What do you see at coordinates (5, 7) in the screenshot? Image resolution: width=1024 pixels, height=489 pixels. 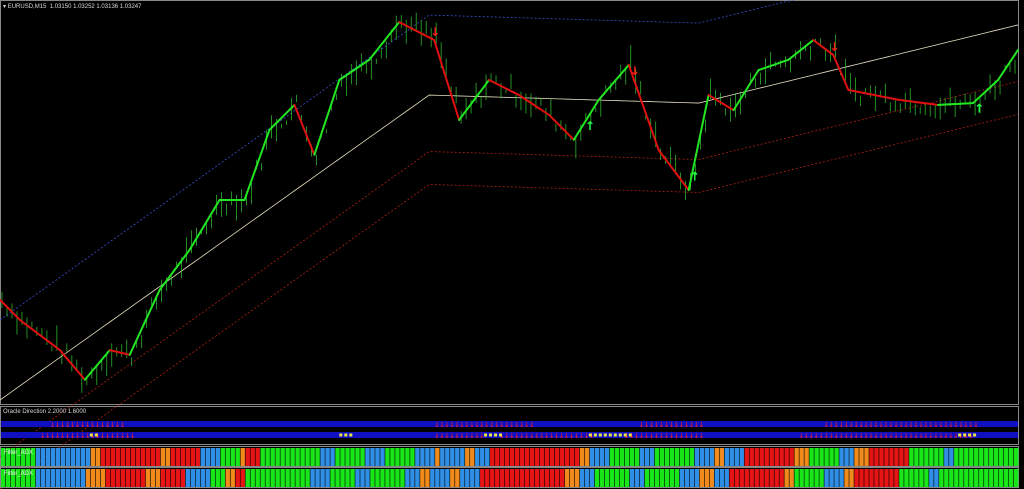 I see `collapse-triangle-icon: ▾` at bounding box center [5, 7].